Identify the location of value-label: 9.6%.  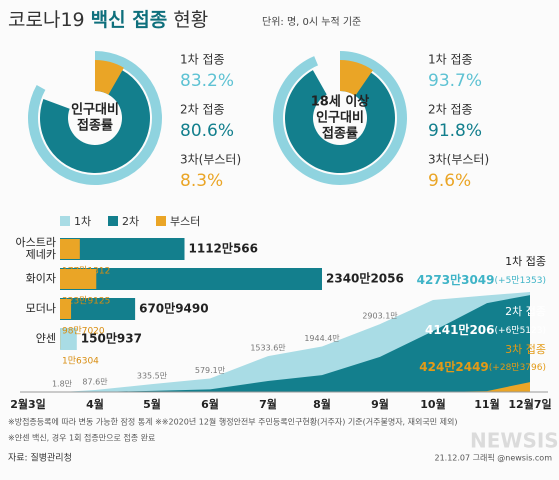
(449, 181).